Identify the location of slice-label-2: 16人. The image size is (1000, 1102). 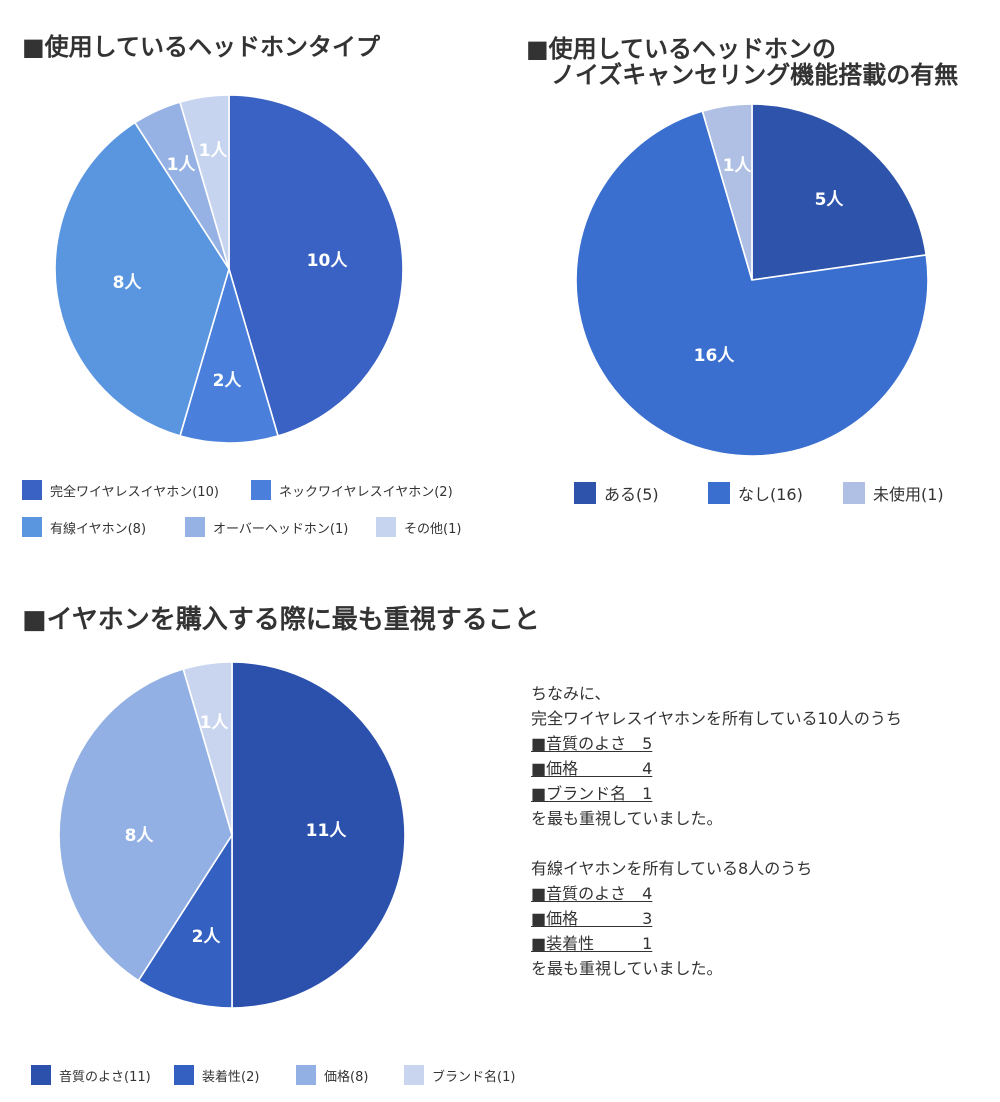
(715, 356).